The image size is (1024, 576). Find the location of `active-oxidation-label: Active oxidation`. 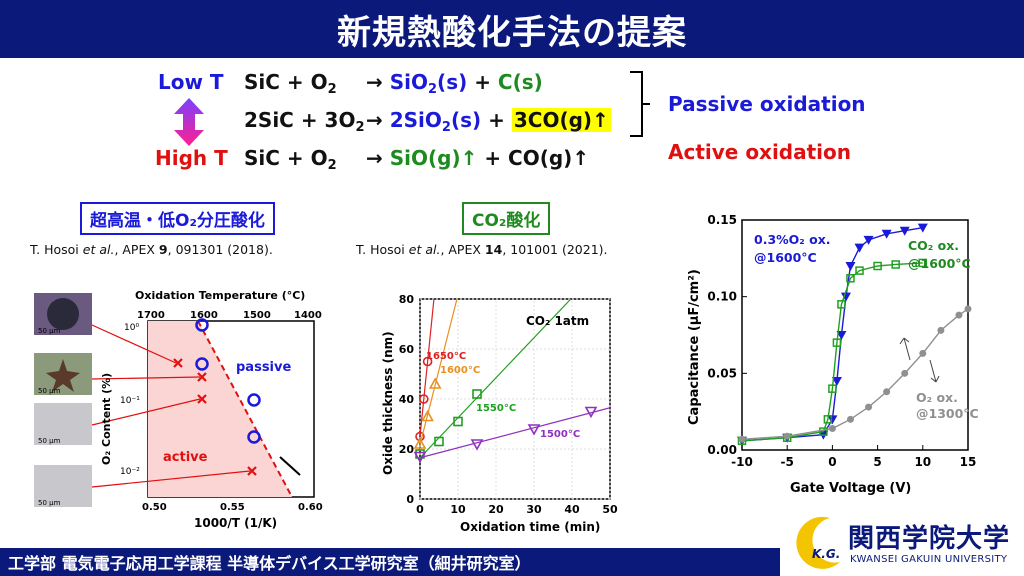

active-oxidation-label: Active oxidation is located at coordinates (760, 152).